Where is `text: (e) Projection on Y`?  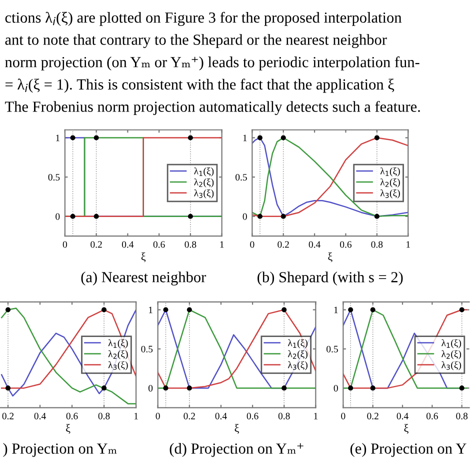 text: (e) Projection on Y is located at coordinates (408, 449).